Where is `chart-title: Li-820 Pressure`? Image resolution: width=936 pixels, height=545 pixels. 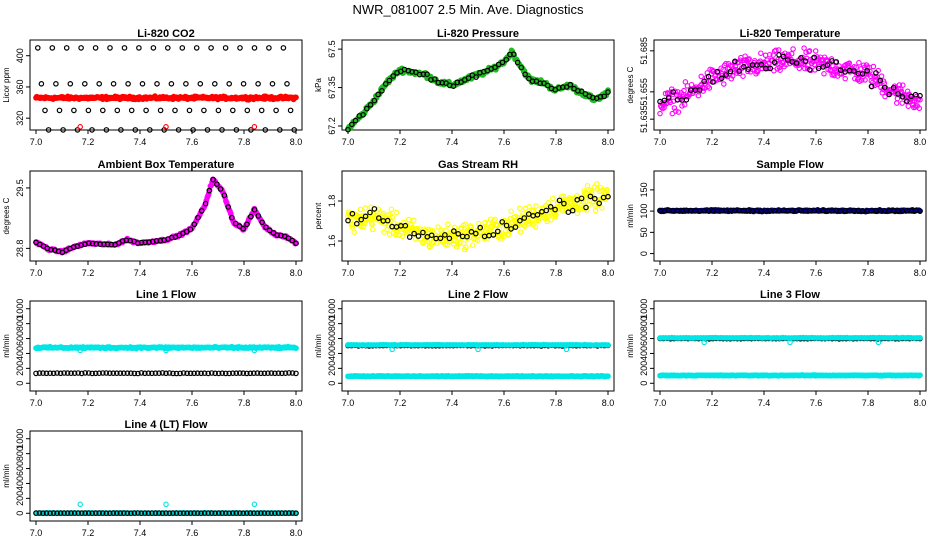
chart-title: Li-820 Pressure is located at coordinates (478, 34).